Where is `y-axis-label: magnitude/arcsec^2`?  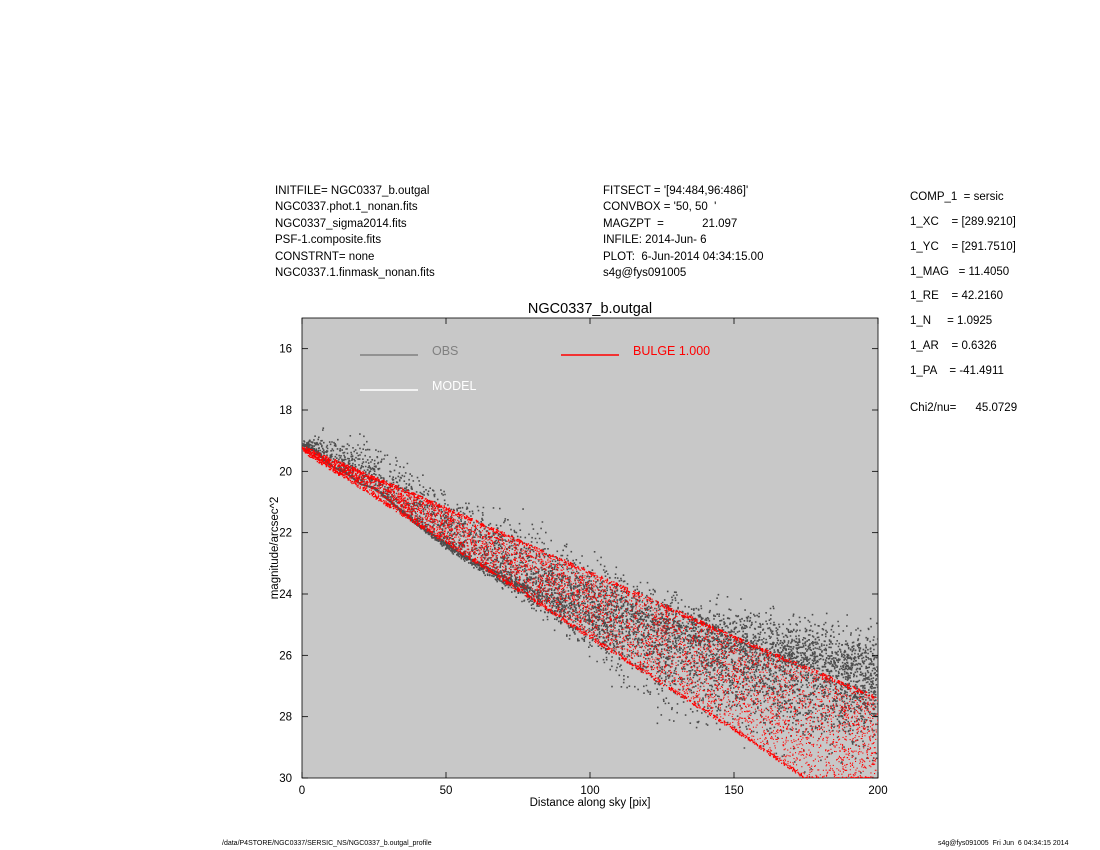
y-axis-label: magnitude/arcsec^2 is located at coordinates (275, 548).